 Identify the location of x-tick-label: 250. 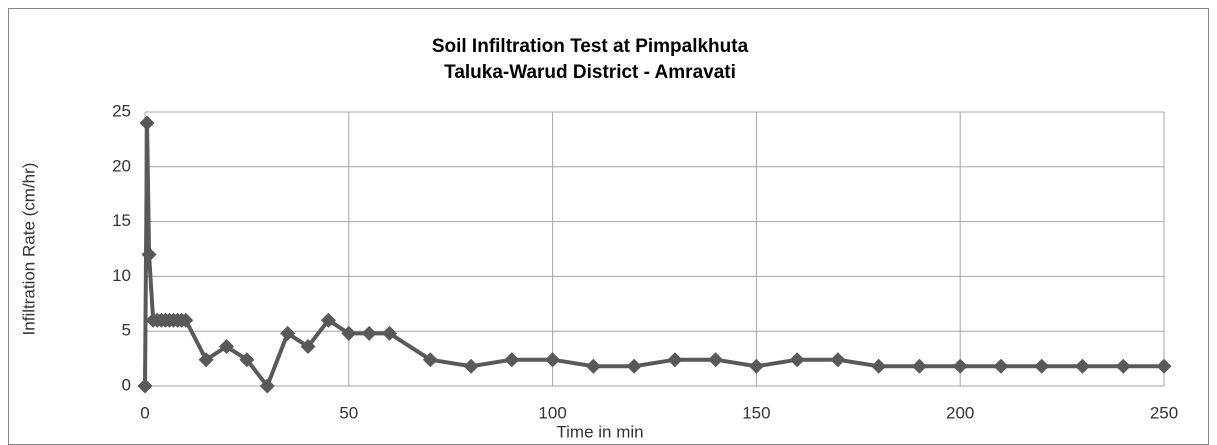
(1164, 412).